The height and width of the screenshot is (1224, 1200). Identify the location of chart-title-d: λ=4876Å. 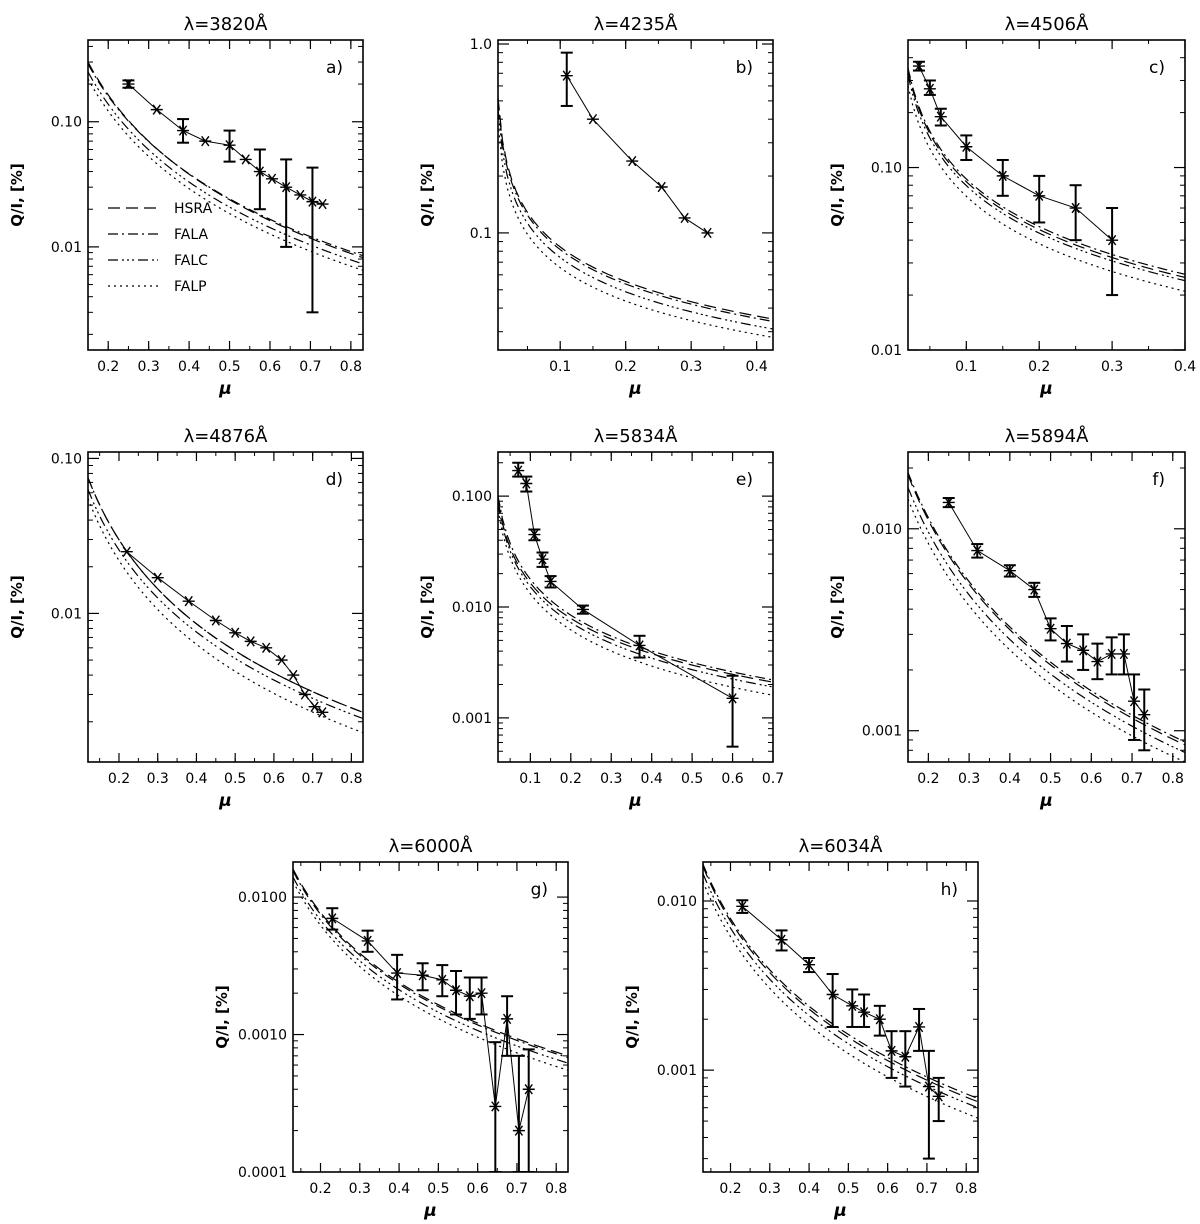
(226, 436).